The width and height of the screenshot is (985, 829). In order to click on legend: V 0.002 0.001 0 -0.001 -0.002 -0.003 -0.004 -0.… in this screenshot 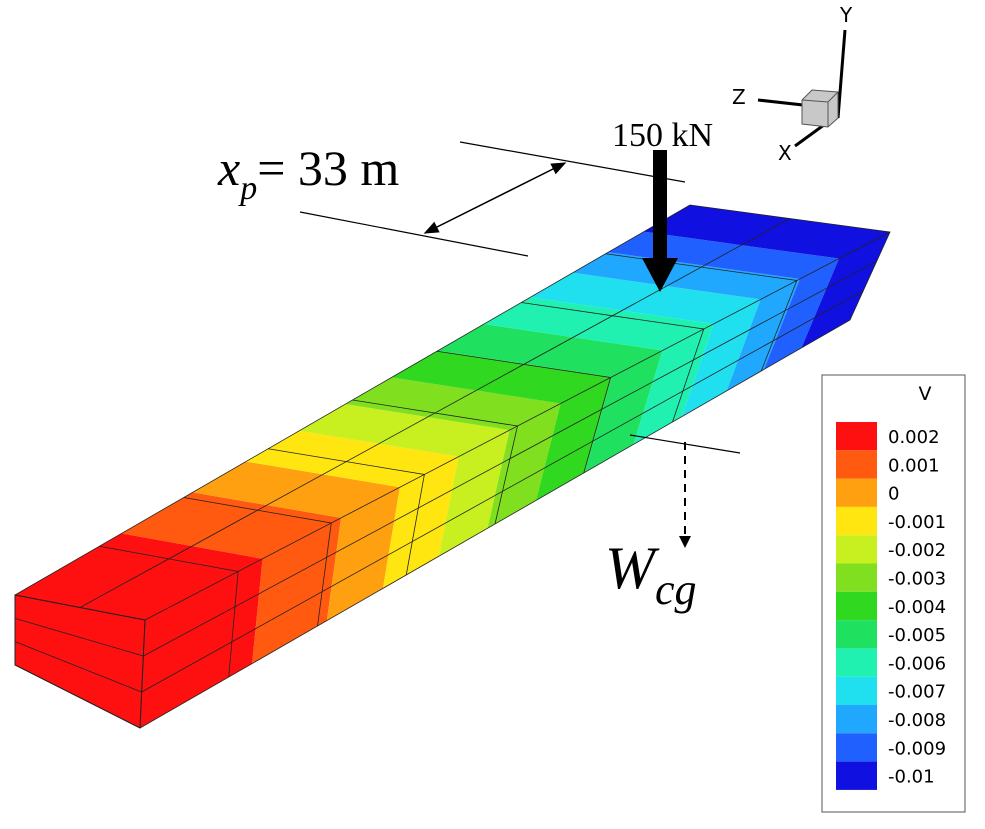, I will do `click(893, 593)`.